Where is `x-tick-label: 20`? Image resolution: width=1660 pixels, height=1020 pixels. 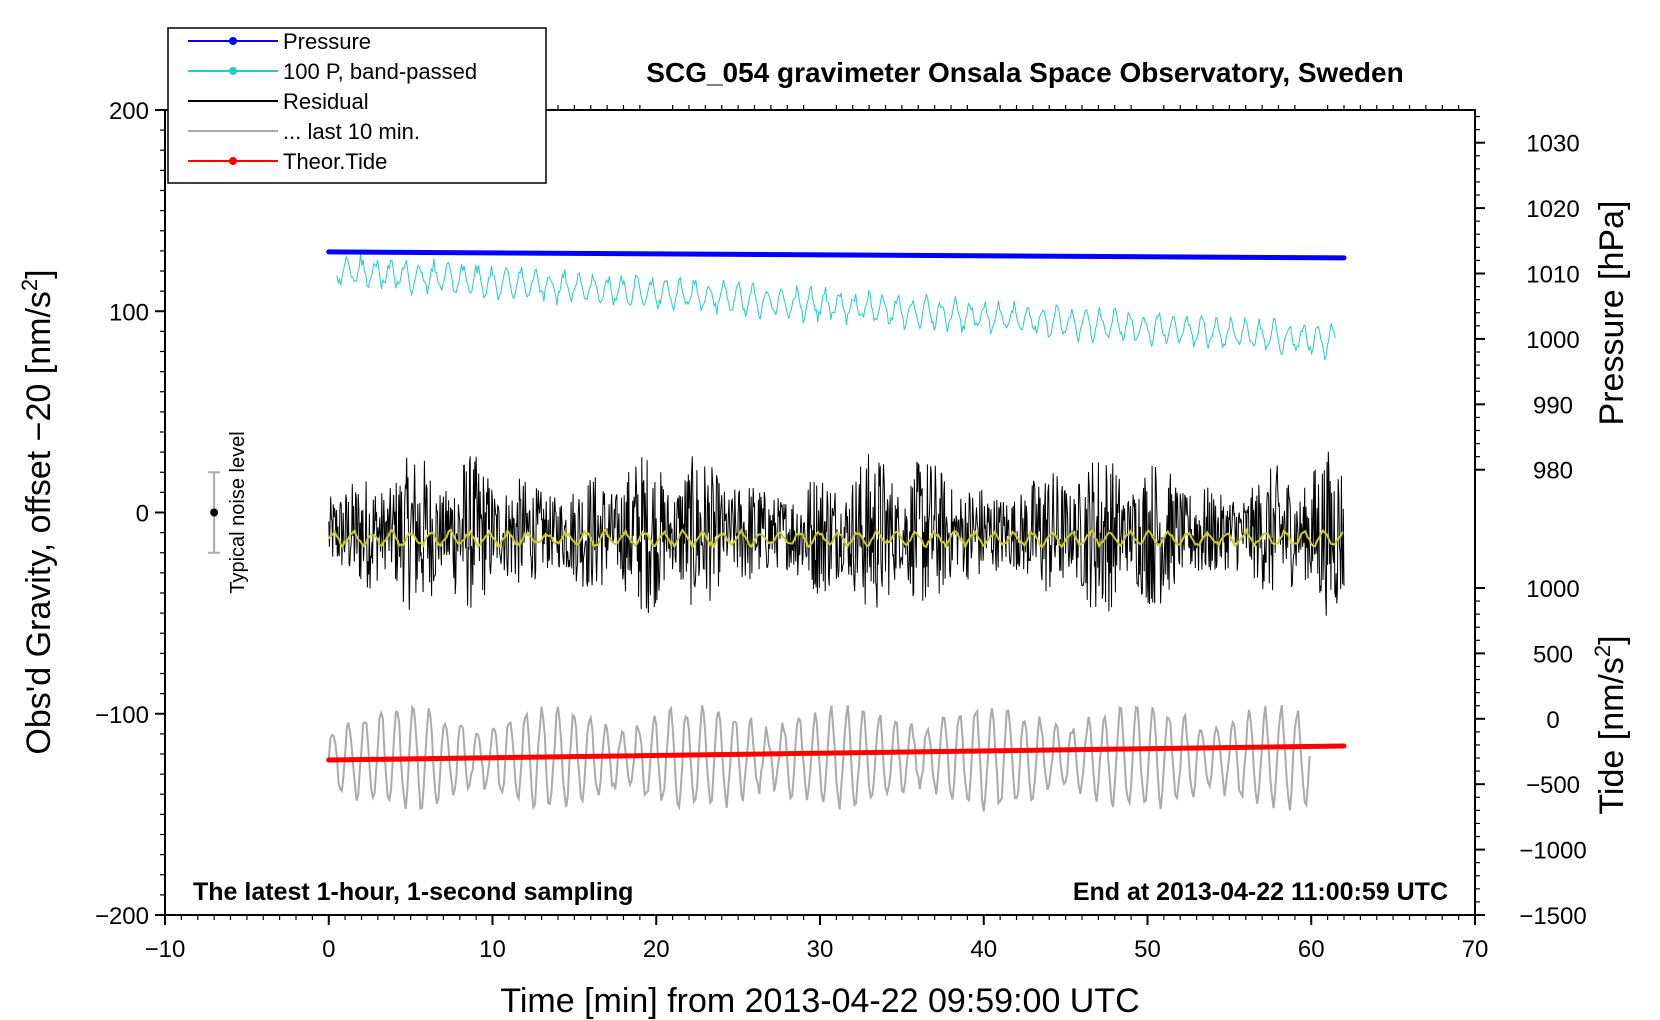 x-tick-label: 20 is located at coordinates (656, 949).